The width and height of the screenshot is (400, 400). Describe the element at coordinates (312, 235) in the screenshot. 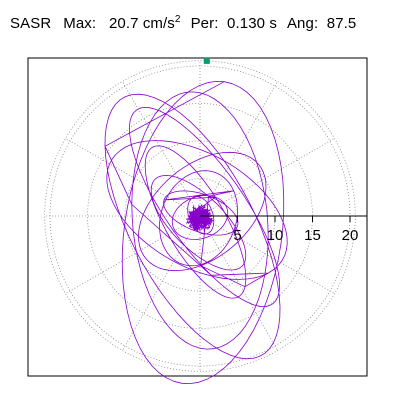

I see `tick-label-15: 15` at that location.